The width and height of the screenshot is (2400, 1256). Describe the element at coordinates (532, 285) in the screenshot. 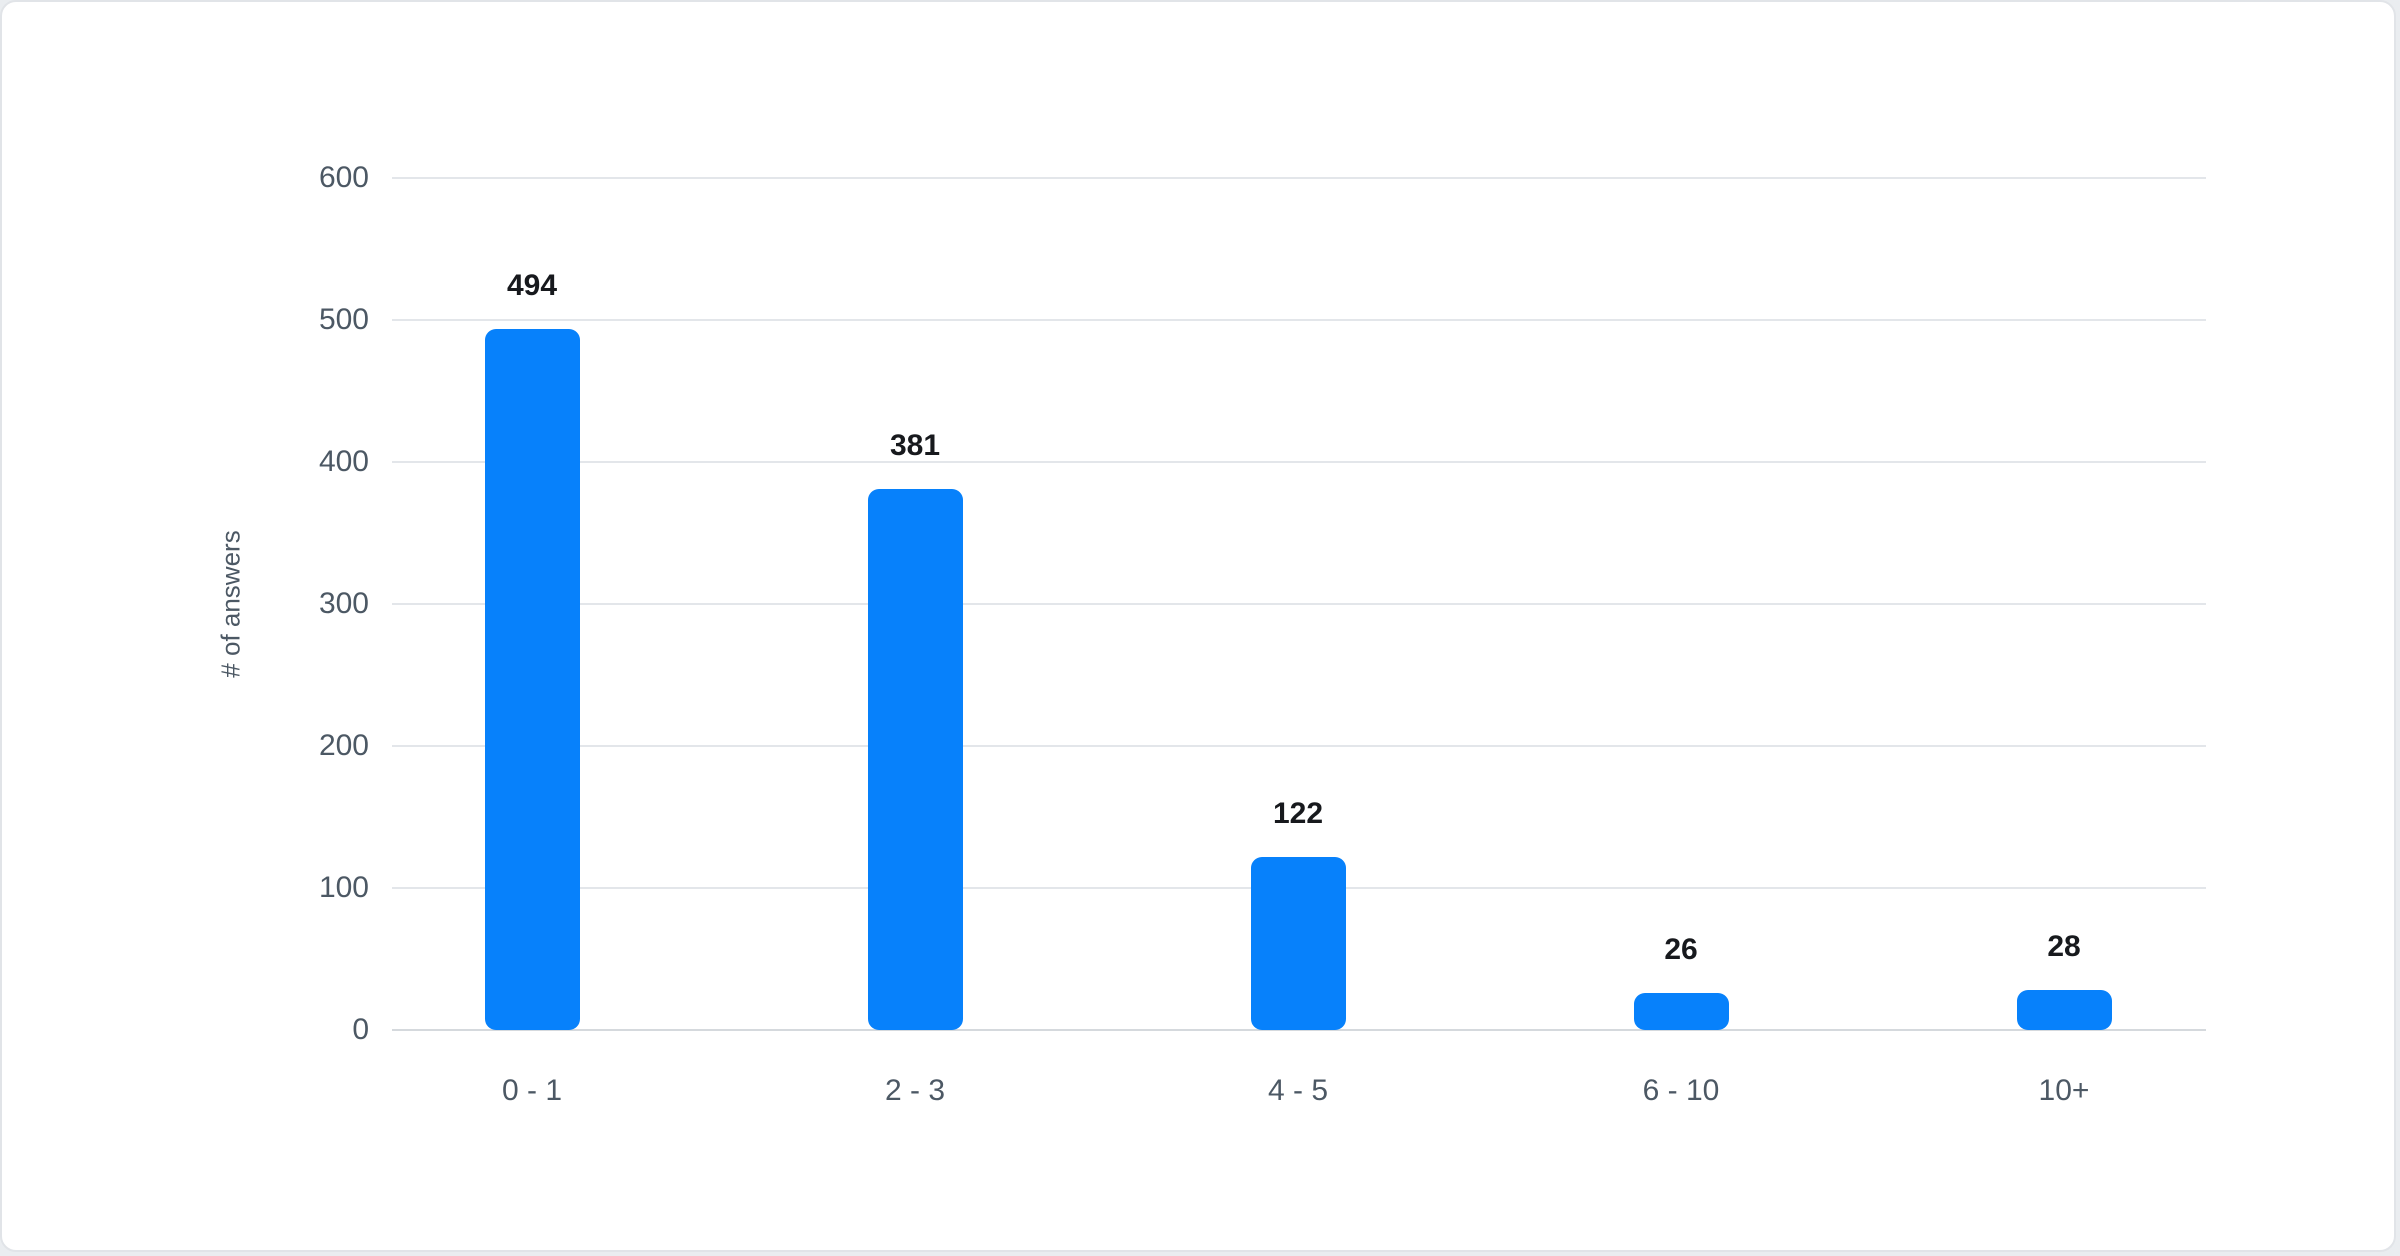

I see `bar-value-label: 494` at that location.